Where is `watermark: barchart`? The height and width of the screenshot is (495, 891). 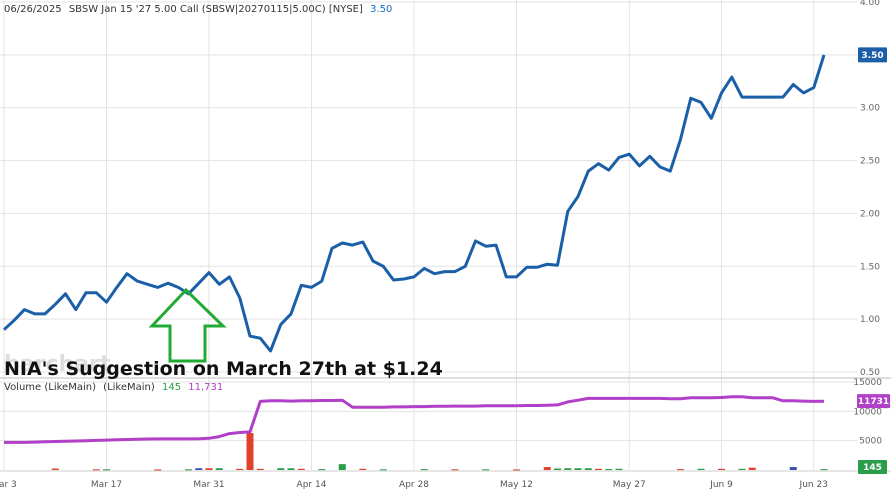
watermark: barchart is located at coordinates (57, 364).